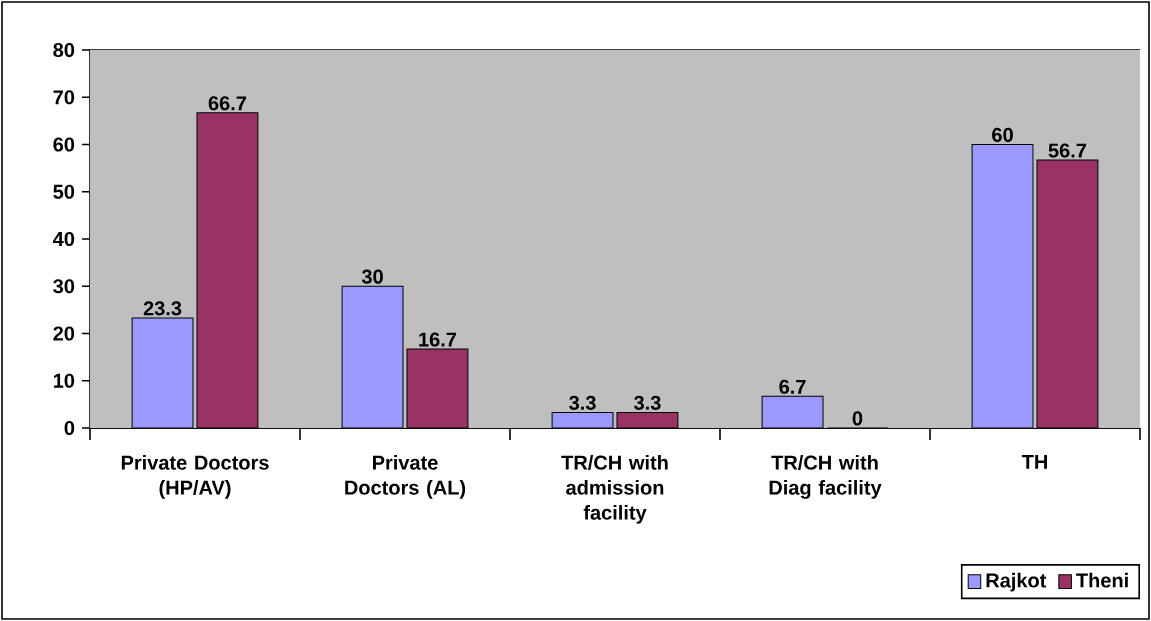 The width and height of the screenshot is (1151, 621). Describe the element at coordinates (1034, 462) in the screenshot. I see `x-tick-label: TH` at that location.